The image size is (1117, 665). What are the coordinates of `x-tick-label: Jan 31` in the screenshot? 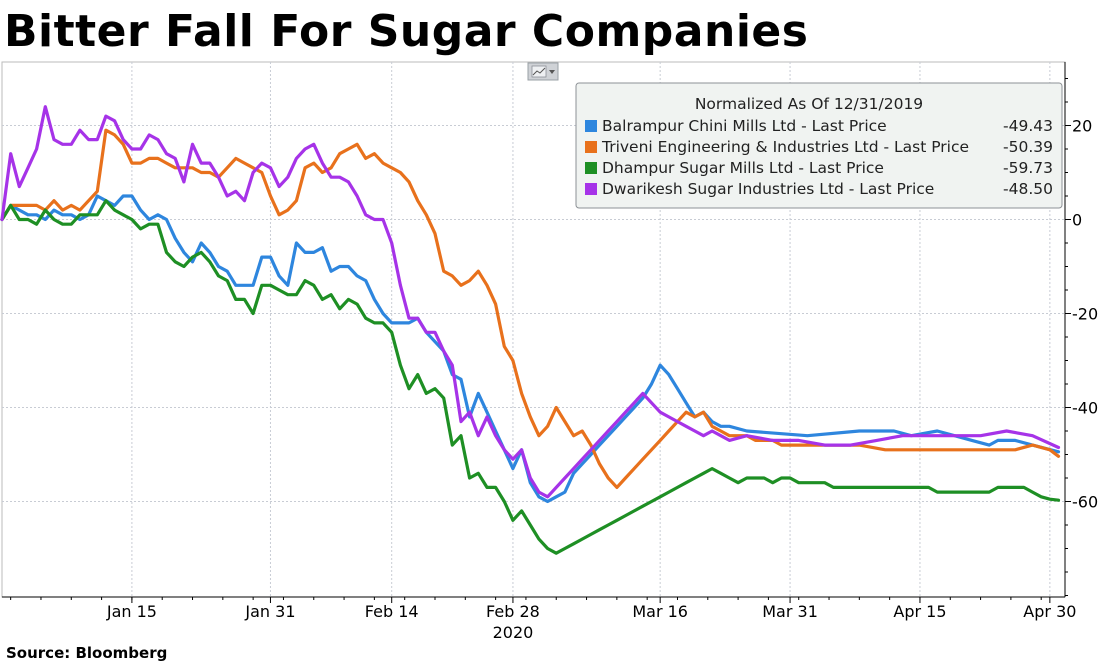 It's located at (269, 611).